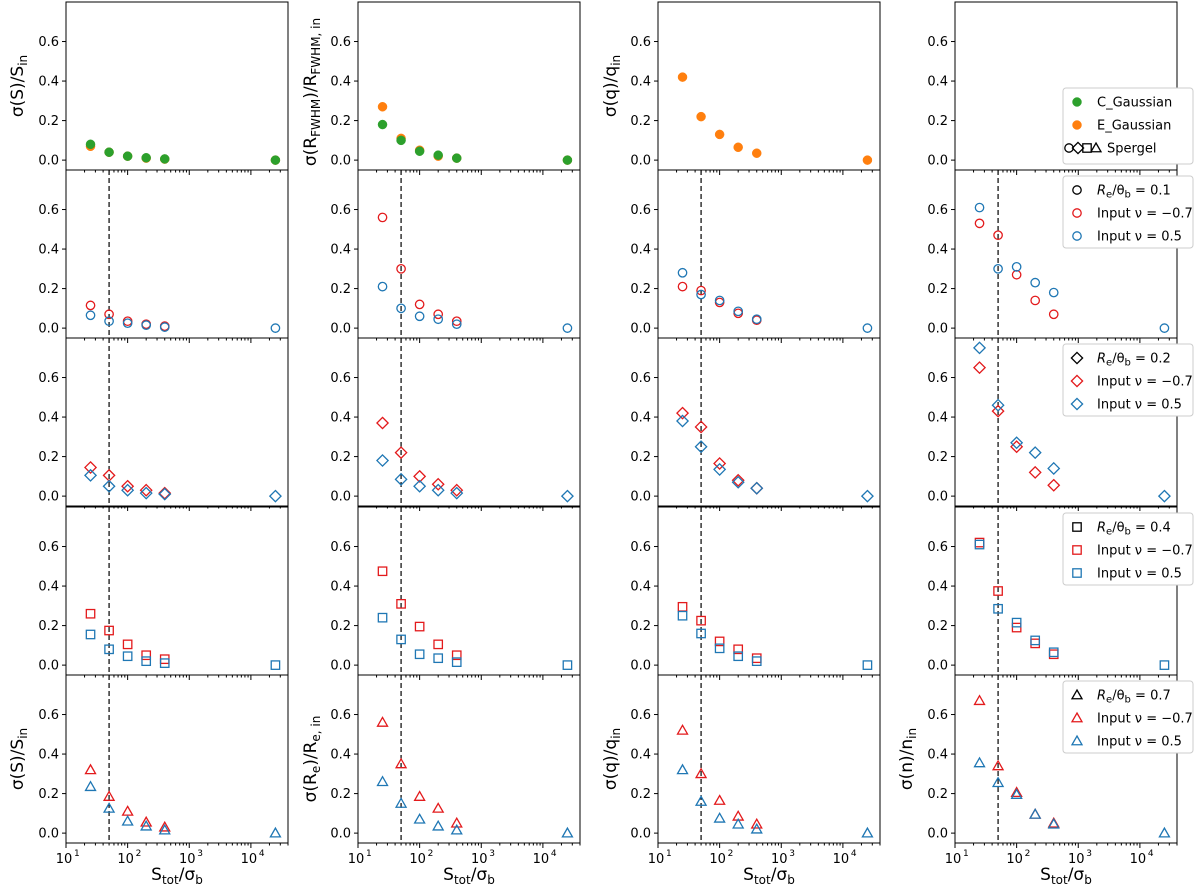 The height and width of the screenshot is (888, 1200). Describe the element at coordinates (1134, 103) in the screenshot. I see `legend-label: C_Gaussian` at that location.